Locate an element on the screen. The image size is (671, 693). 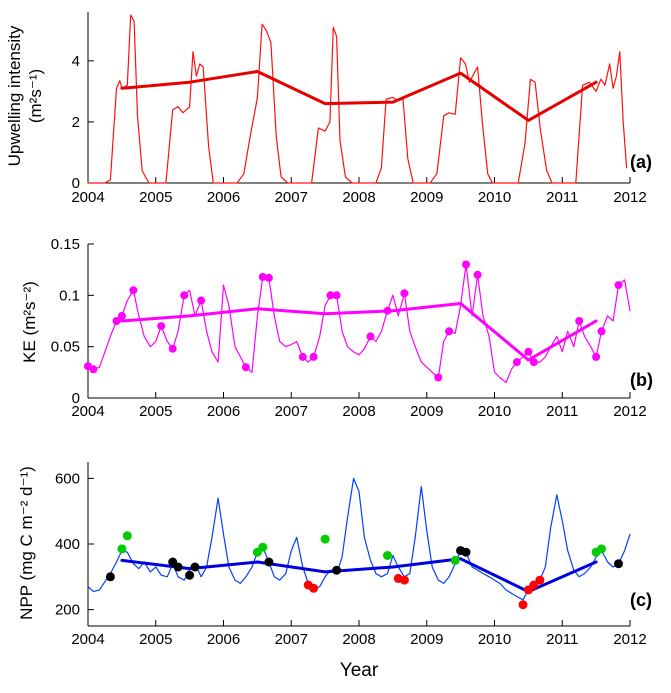
y-tick-label: 200 is located at coordinates (67, 610).